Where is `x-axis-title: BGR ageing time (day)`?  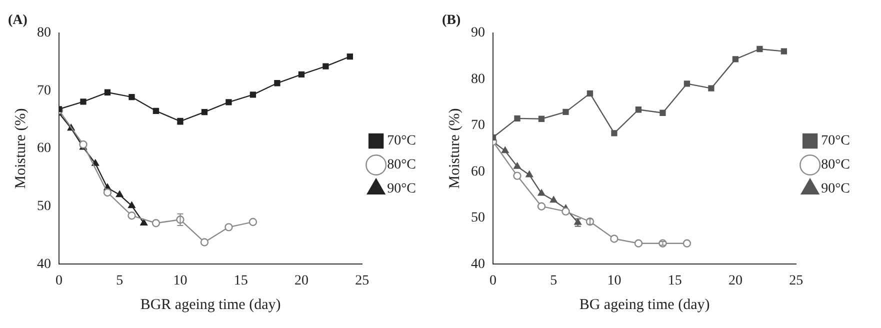 x-axis-title: BGR ageing time (day) is located at coordinates (210, 304).